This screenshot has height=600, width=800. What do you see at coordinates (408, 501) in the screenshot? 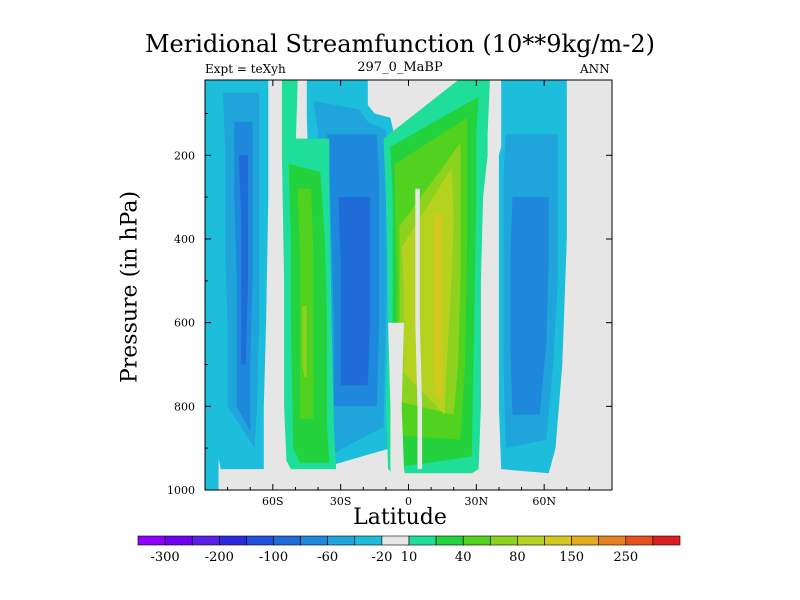
I see `x-tick-label: 0` at bounding box center [408, 501].